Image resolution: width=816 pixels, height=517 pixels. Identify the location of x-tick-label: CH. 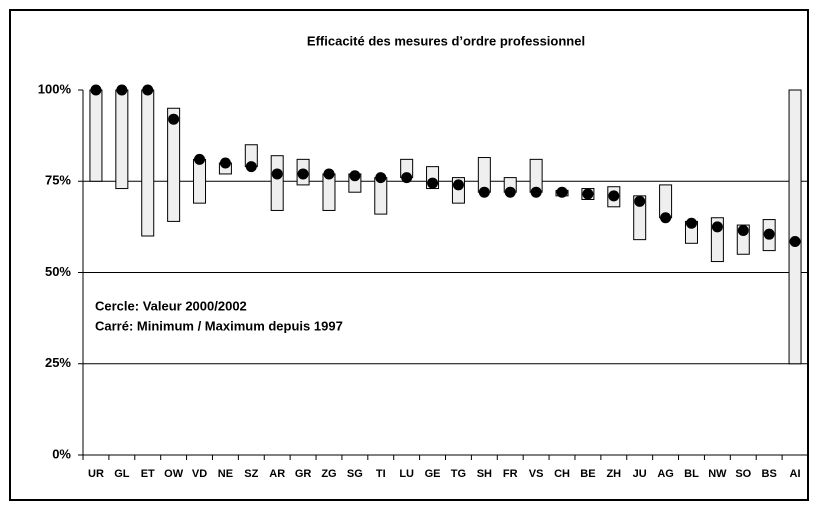
(562, 474).